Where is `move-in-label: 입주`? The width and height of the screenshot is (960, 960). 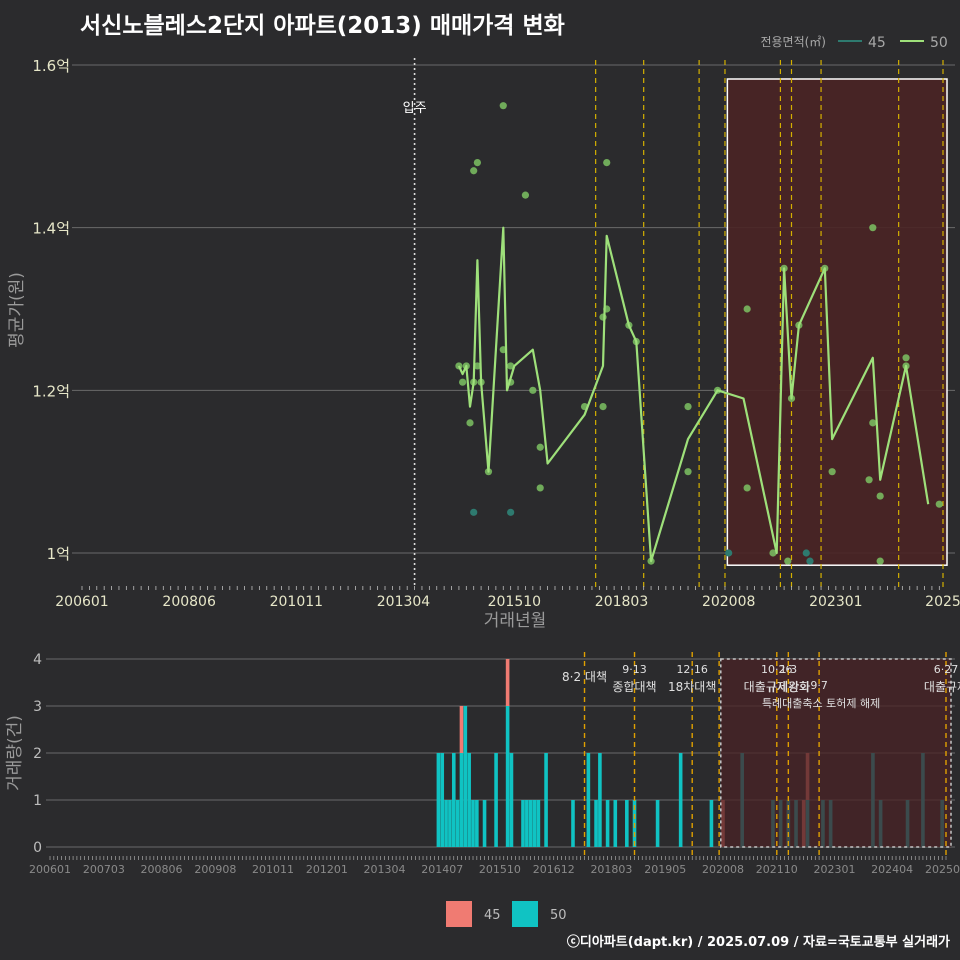
move-in-label: 입주 is located at coordinates (415, 108).